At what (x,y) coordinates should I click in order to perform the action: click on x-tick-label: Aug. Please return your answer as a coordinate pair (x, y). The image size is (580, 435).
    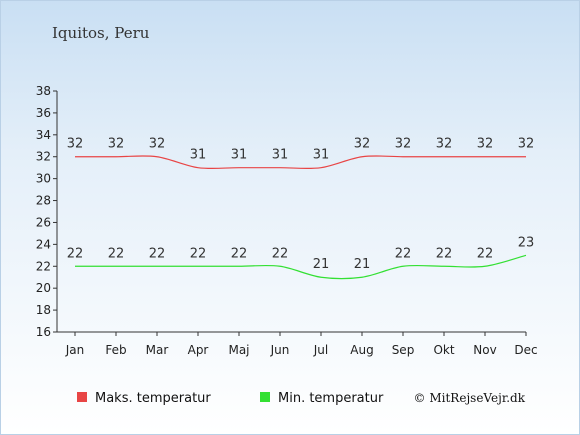
    Looking at the image, I should click on (361, 350).